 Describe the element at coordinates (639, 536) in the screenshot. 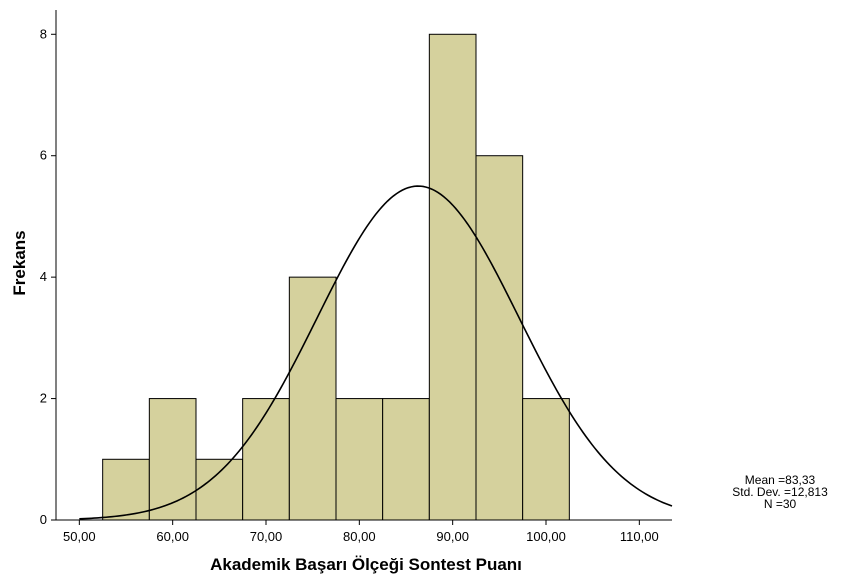

I see `x-tick-label: 110,00` at that location.